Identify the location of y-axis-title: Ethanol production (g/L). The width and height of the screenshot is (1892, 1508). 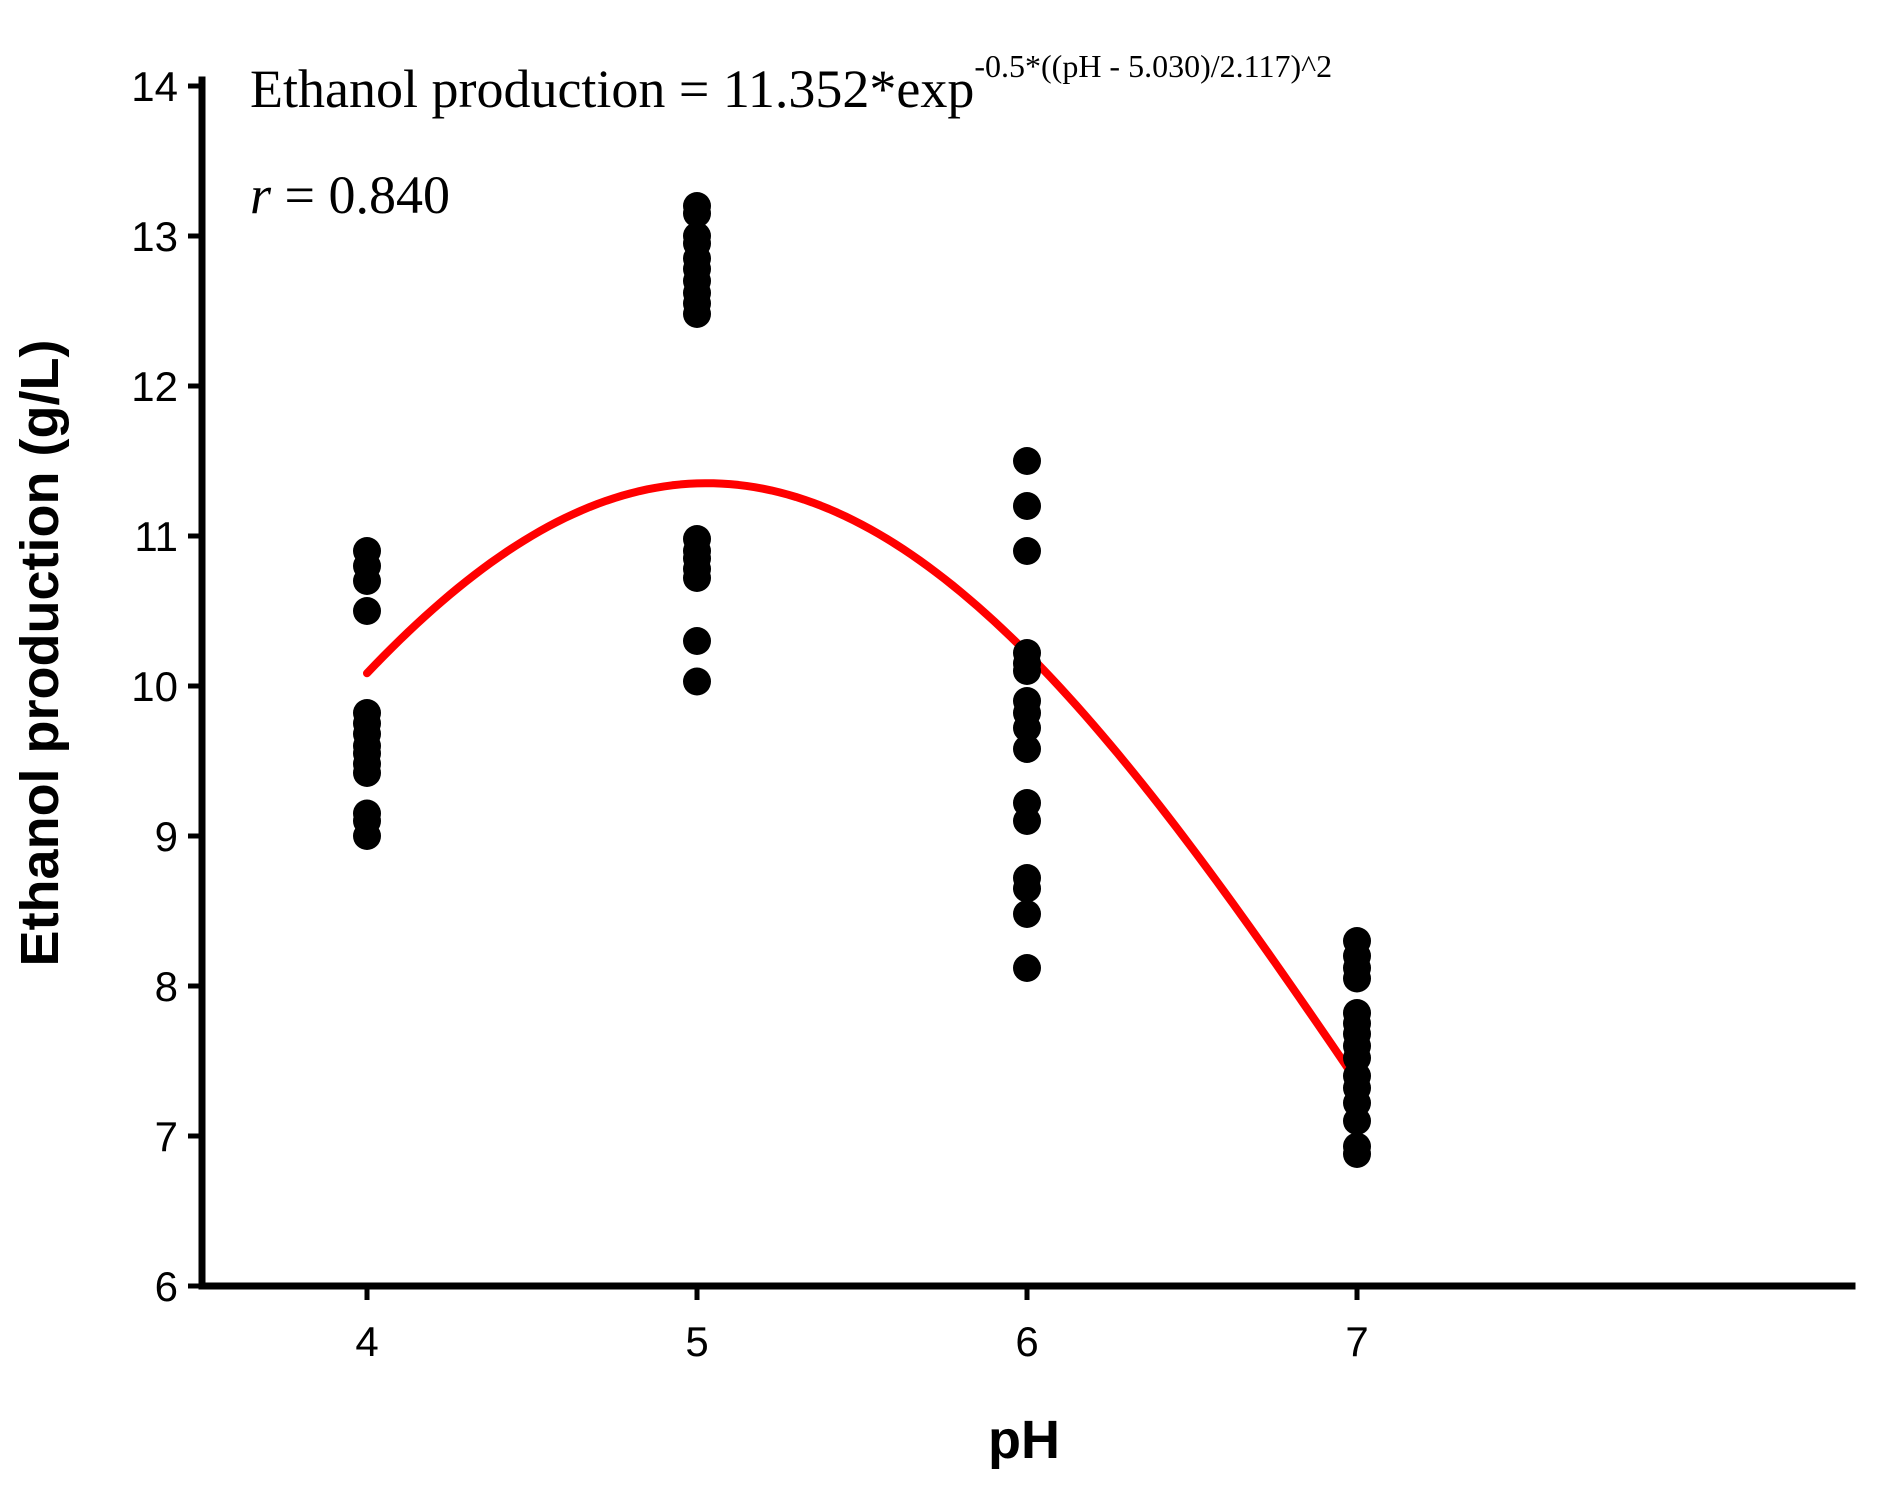
(40, 653).